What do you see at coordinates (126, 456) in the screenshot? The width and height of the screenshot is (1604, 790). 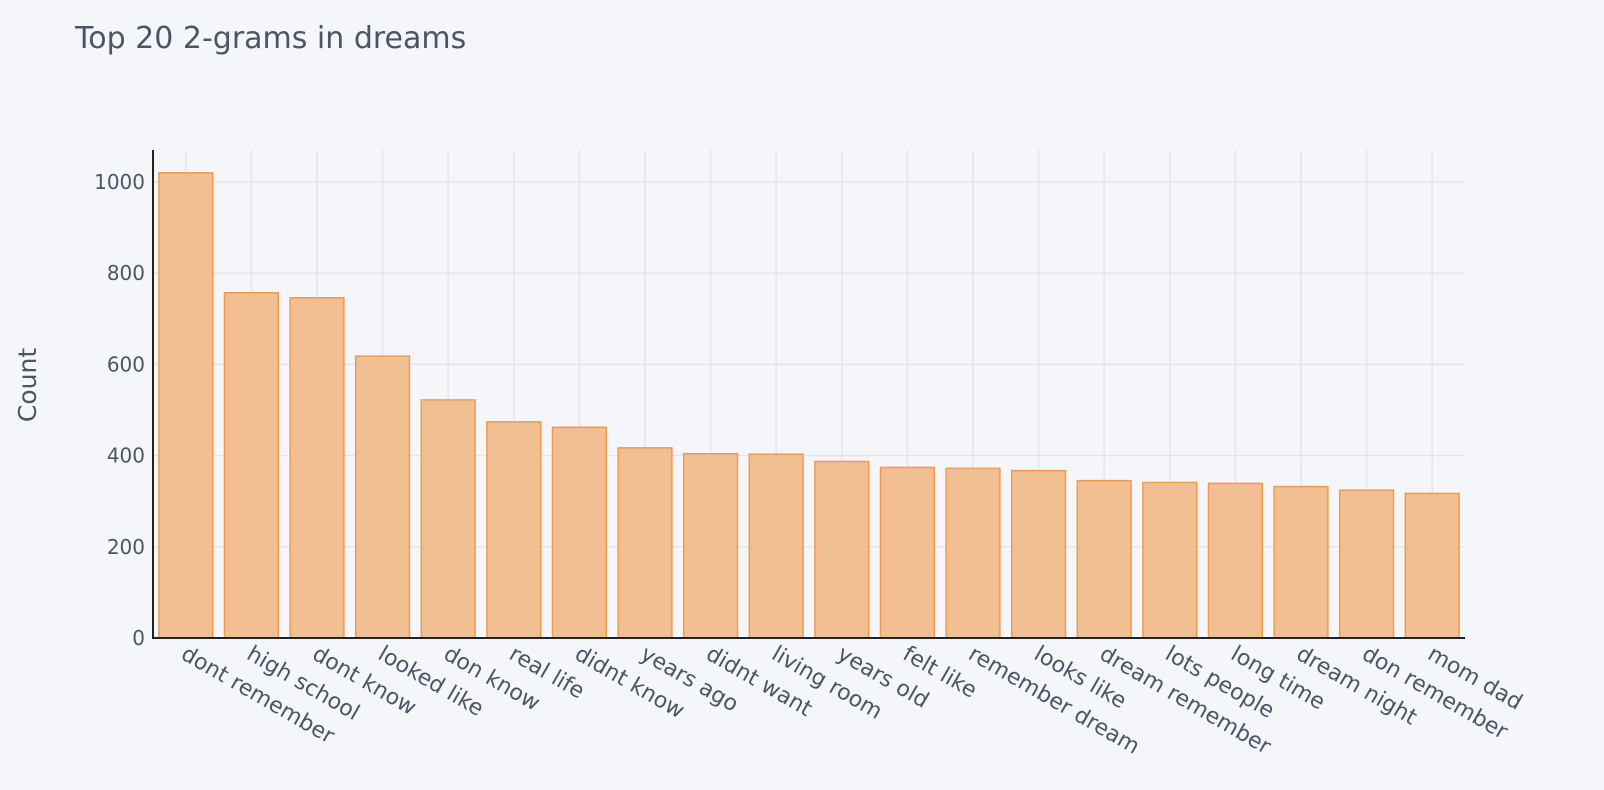 I see `y-tick-label: 400` at bounding box center [126, 456].